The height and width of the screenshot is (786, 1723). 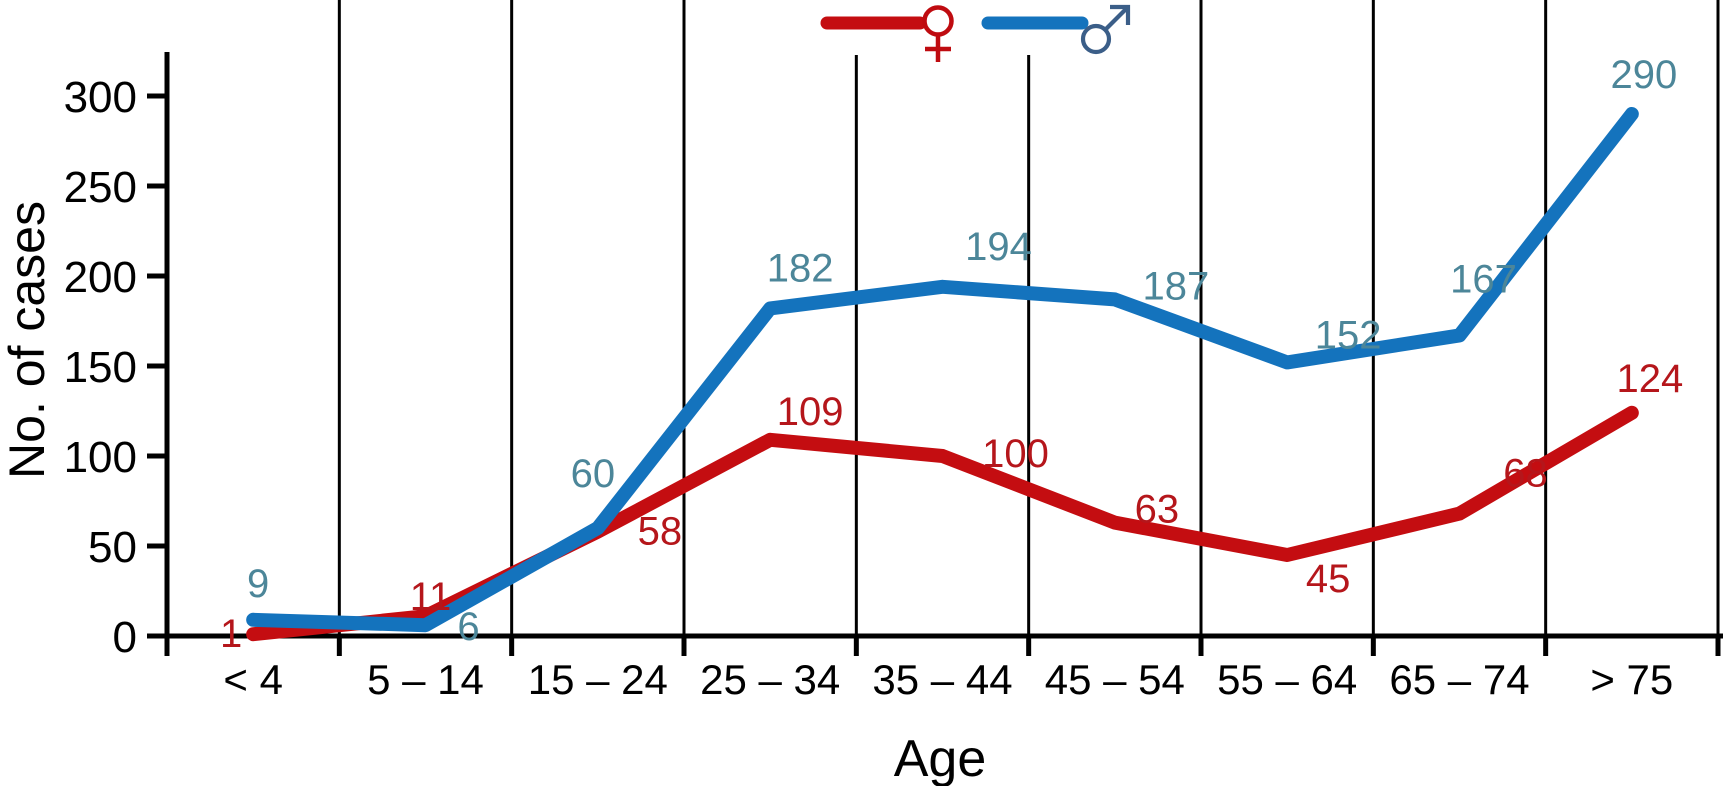 What do you see at coordinates (593, 474) in the screenshot?
I see `male-data-label: 60` at bounding box center [593, 474].